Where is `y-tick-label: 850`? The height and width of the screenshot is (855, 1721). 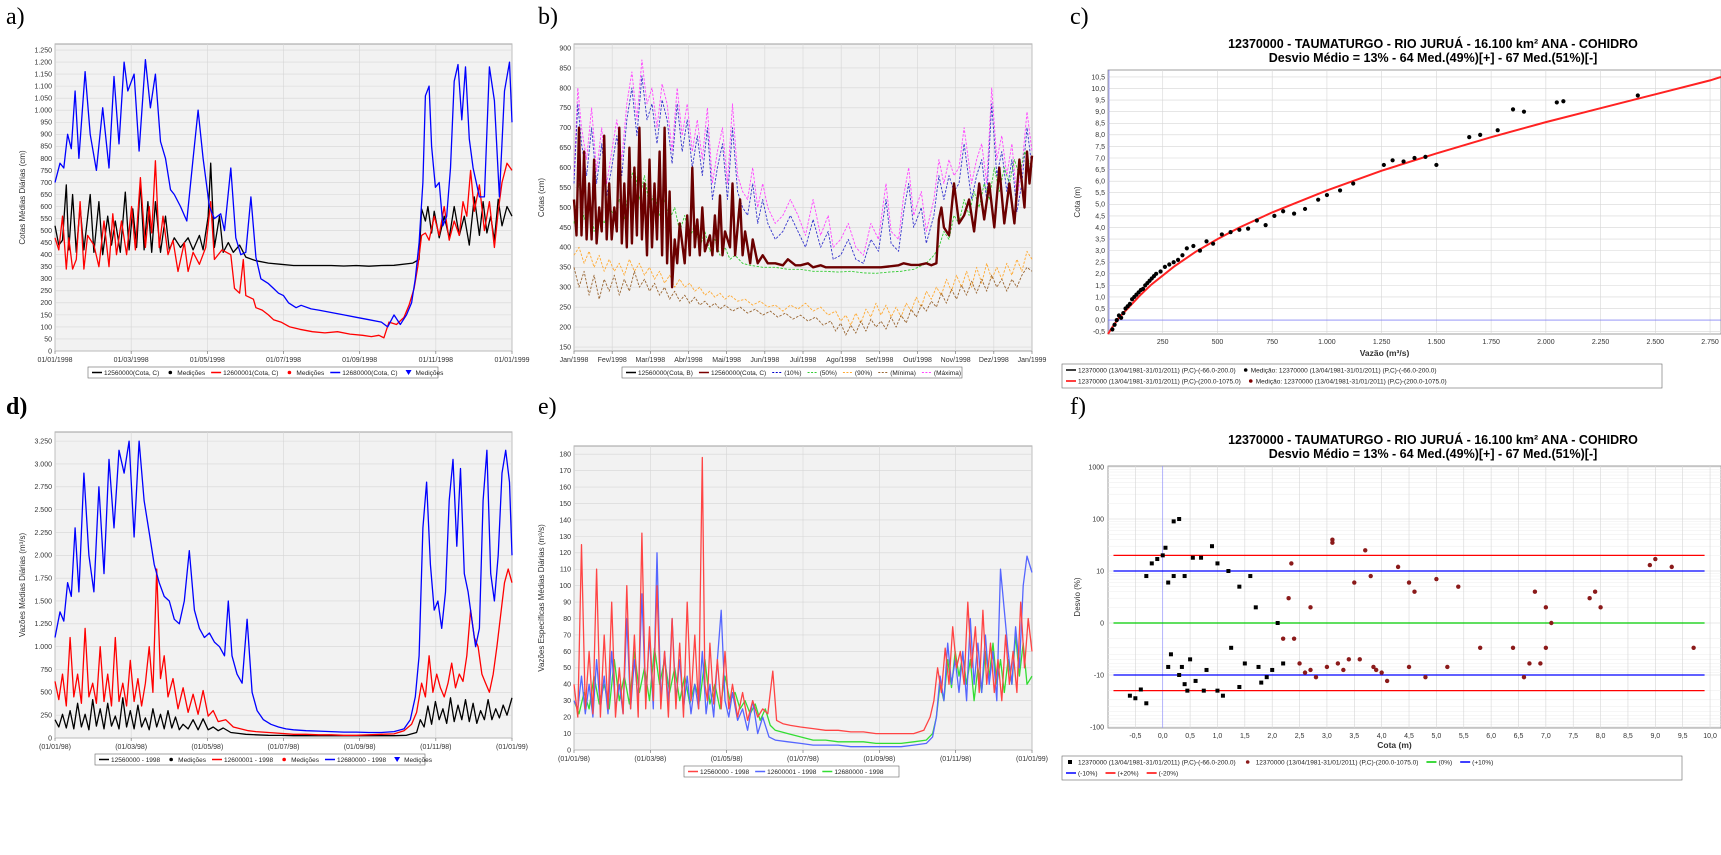 y-tick-label: 850 is located at coordinates (565, 68).